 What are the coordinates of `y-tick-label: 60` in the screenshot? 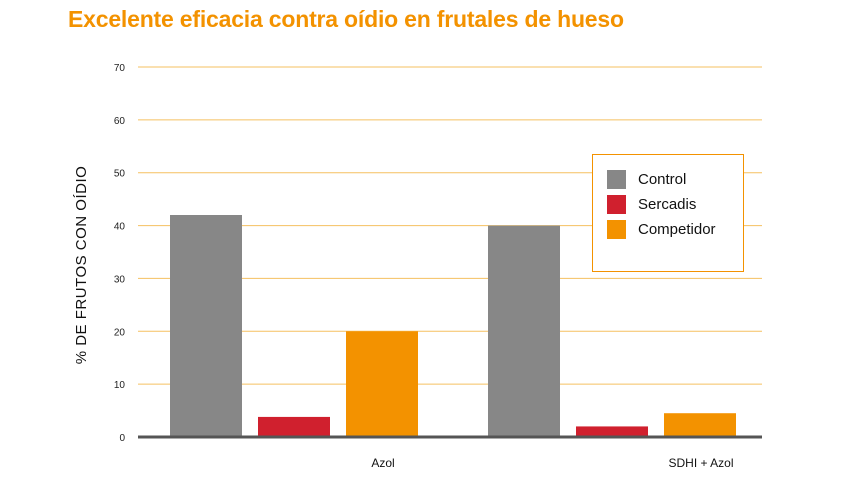 It's located at (120, 121).